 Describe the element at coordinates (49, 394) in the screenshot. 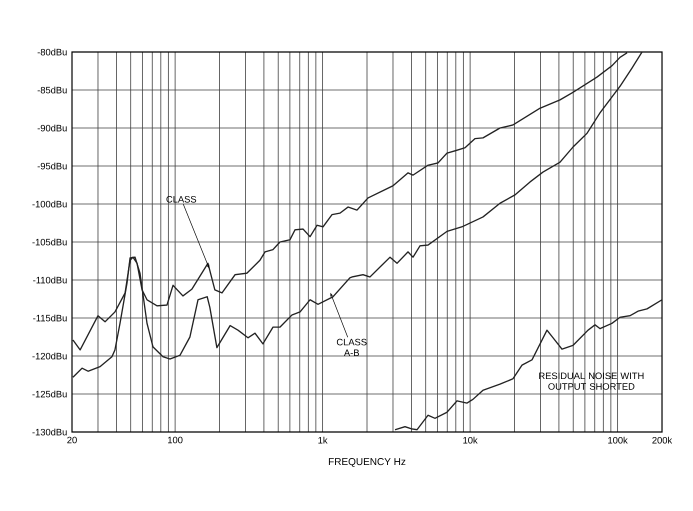

I see `y-tick-label: -125dBu` at that location.